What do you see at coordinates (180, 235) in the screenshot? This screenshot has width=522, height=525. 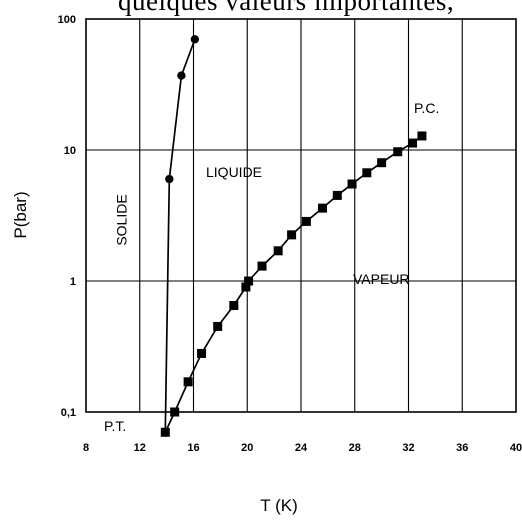 I see `melting-curve-line` at bounding box center [180, 235].